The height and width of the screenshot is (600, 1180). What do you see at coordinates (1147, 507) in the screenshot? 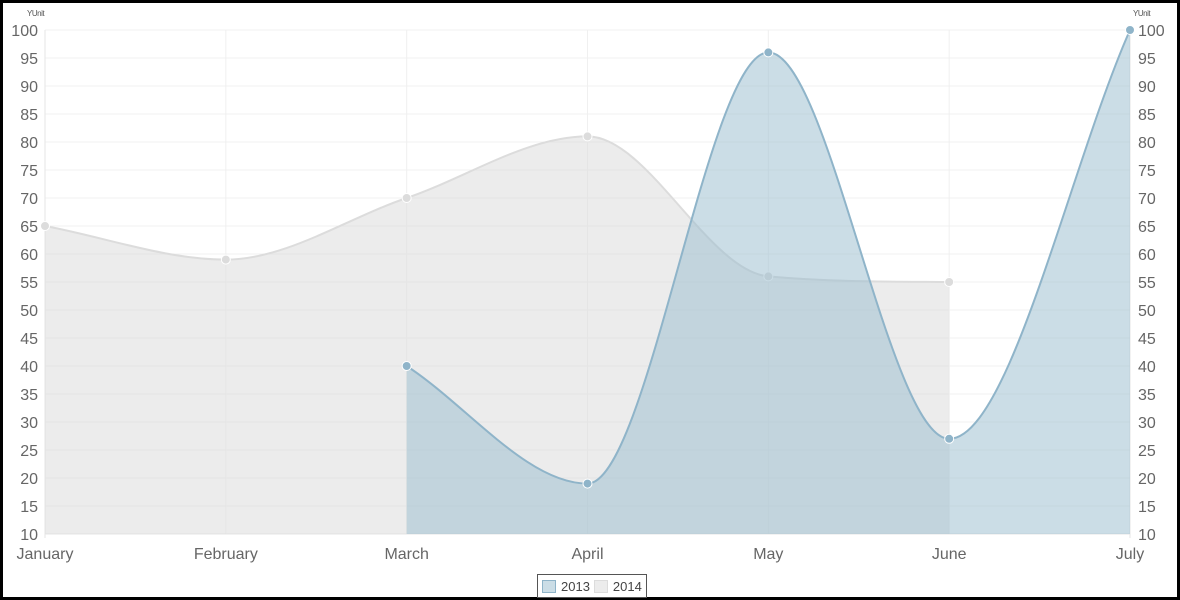
I see `y-tick-label-right: 15` at bounding box center [1147, 507].